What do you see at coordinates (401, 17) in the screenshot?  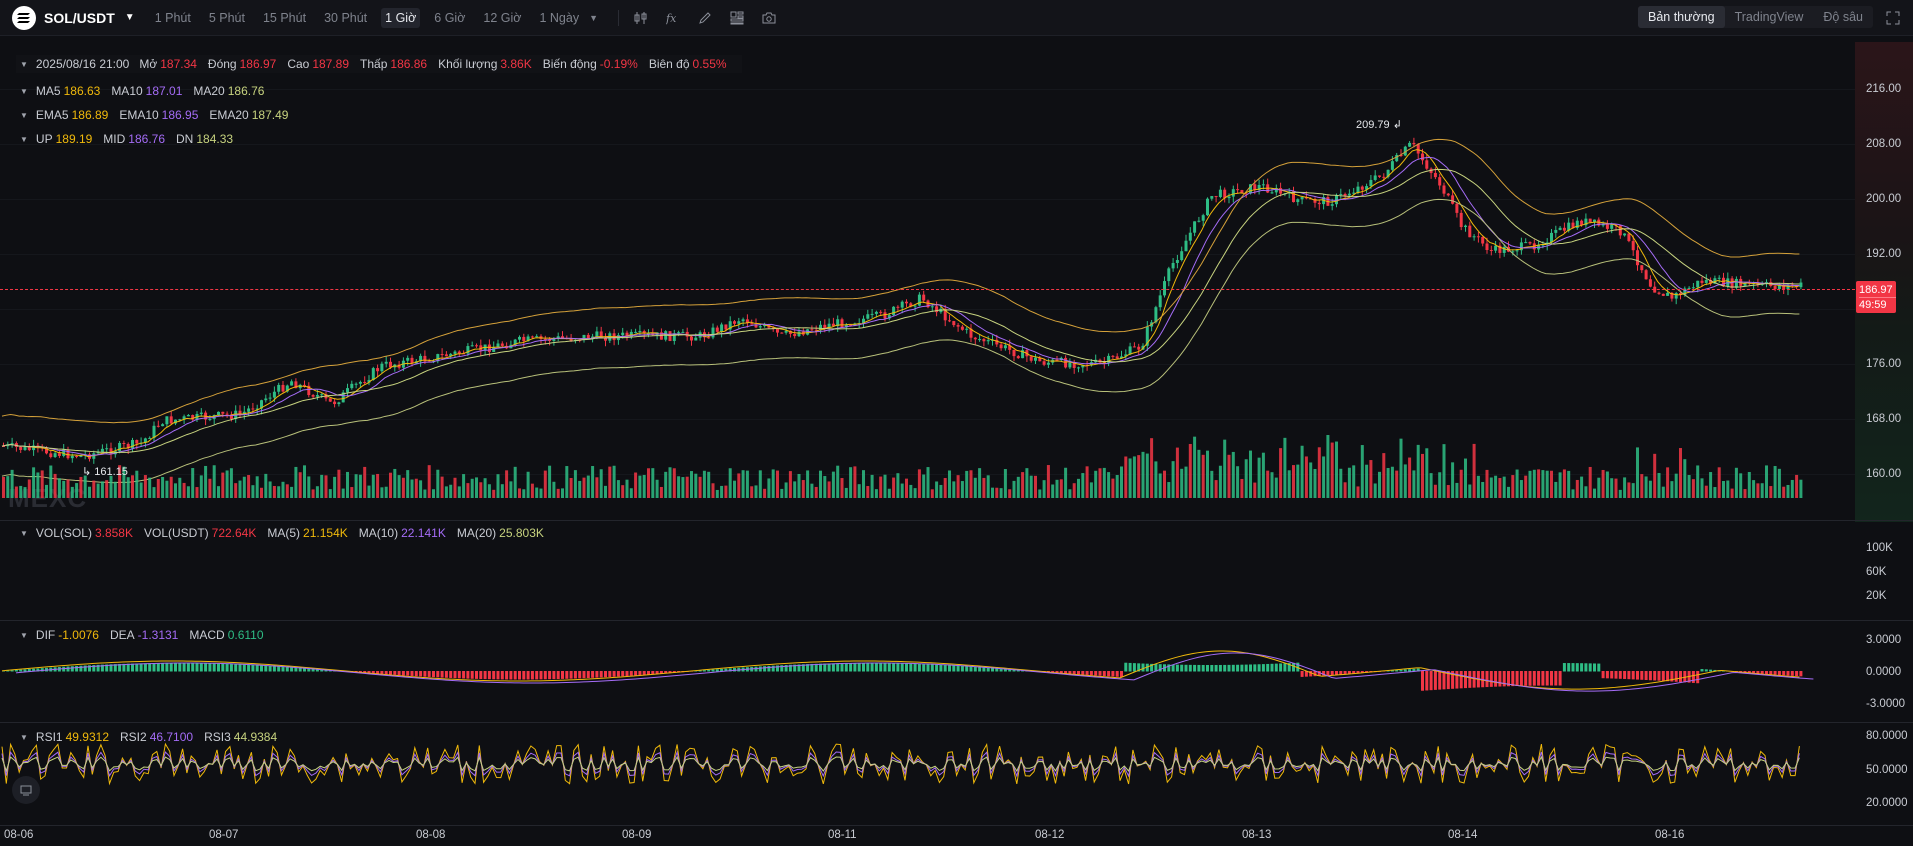 I see `tab-1-hour: 1 Giờ` at bounding box center [401, 17].